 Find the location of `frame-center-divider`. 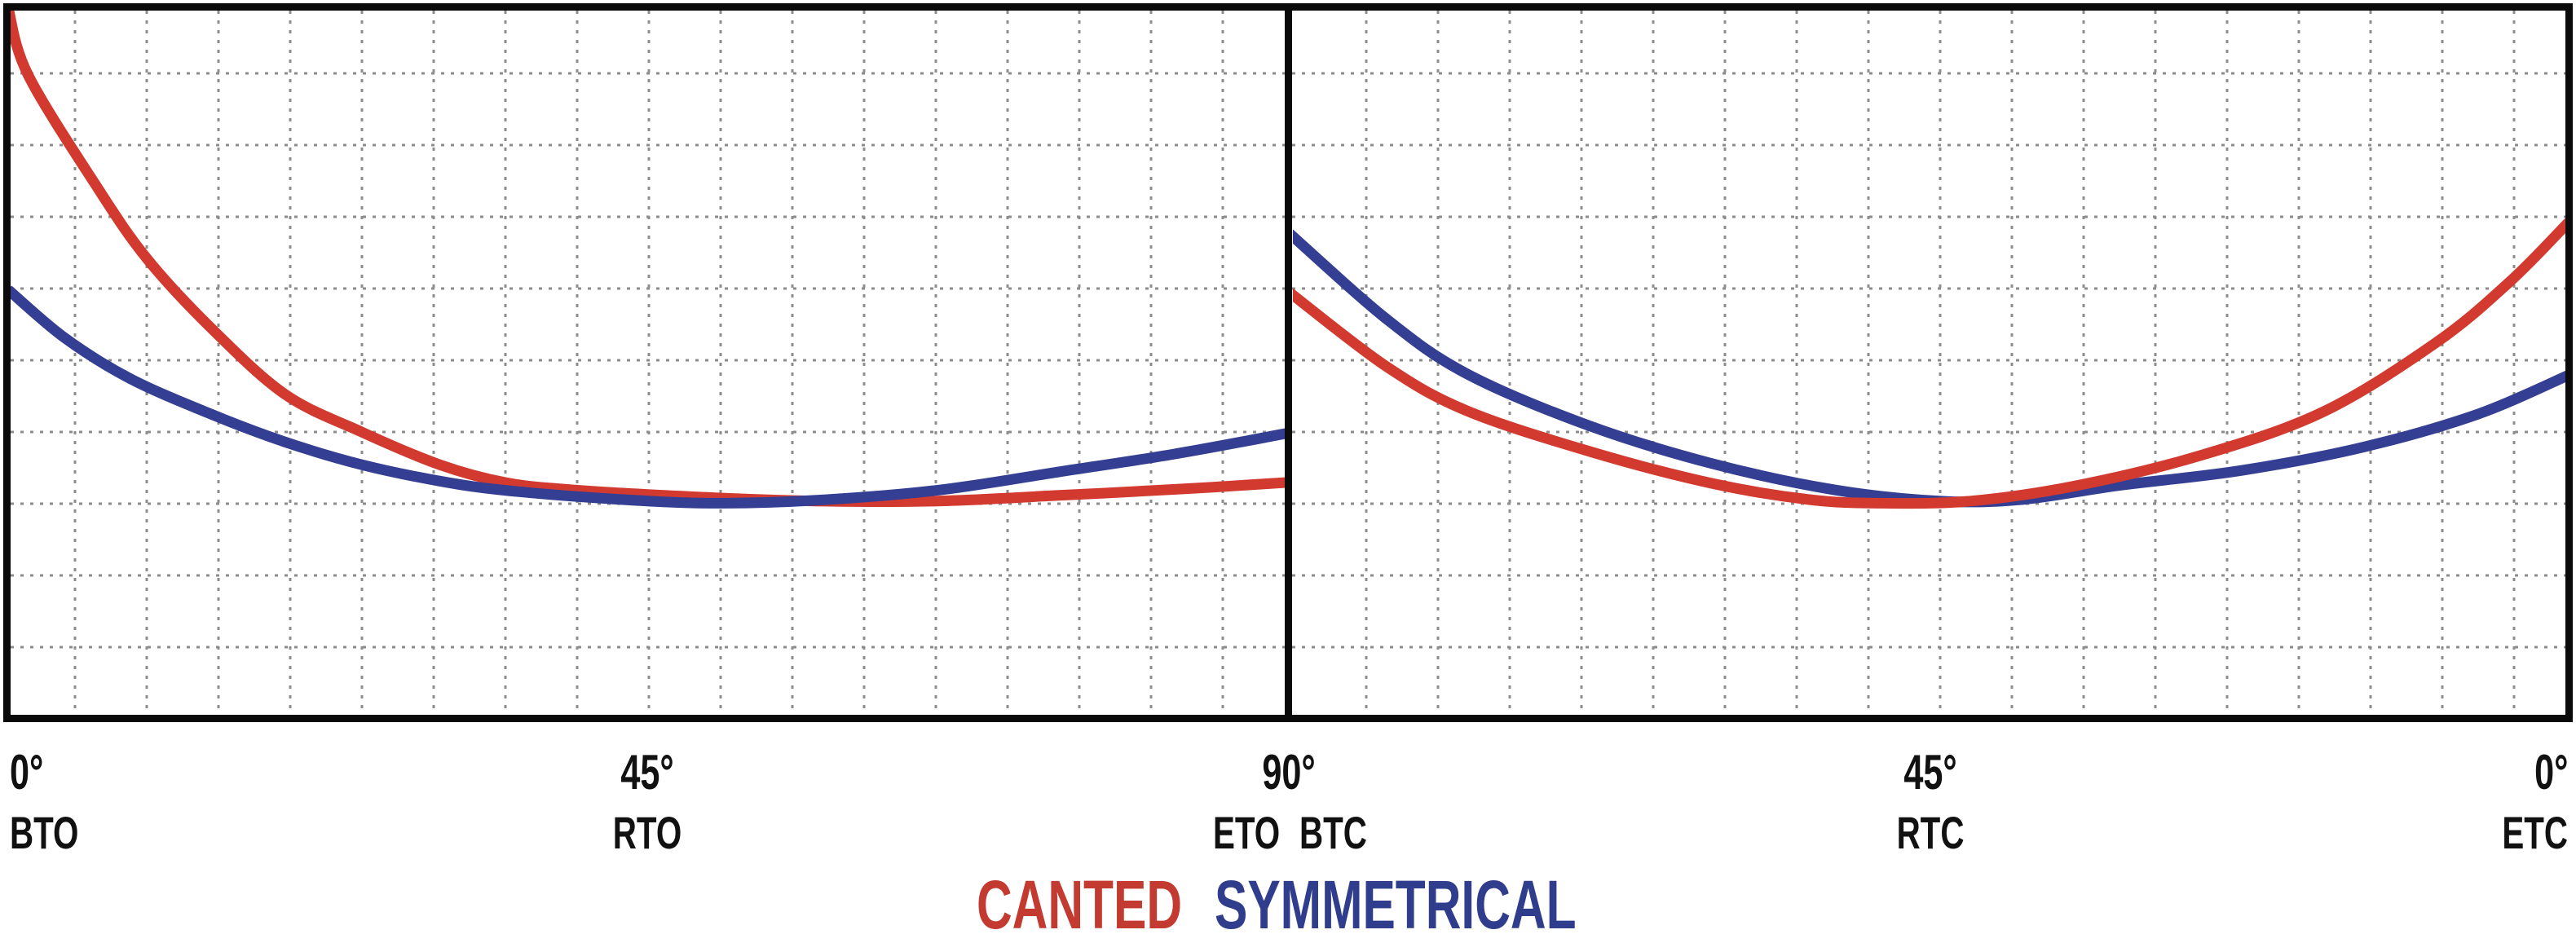

frame-center-divider is located at coordinates (1288, 362).